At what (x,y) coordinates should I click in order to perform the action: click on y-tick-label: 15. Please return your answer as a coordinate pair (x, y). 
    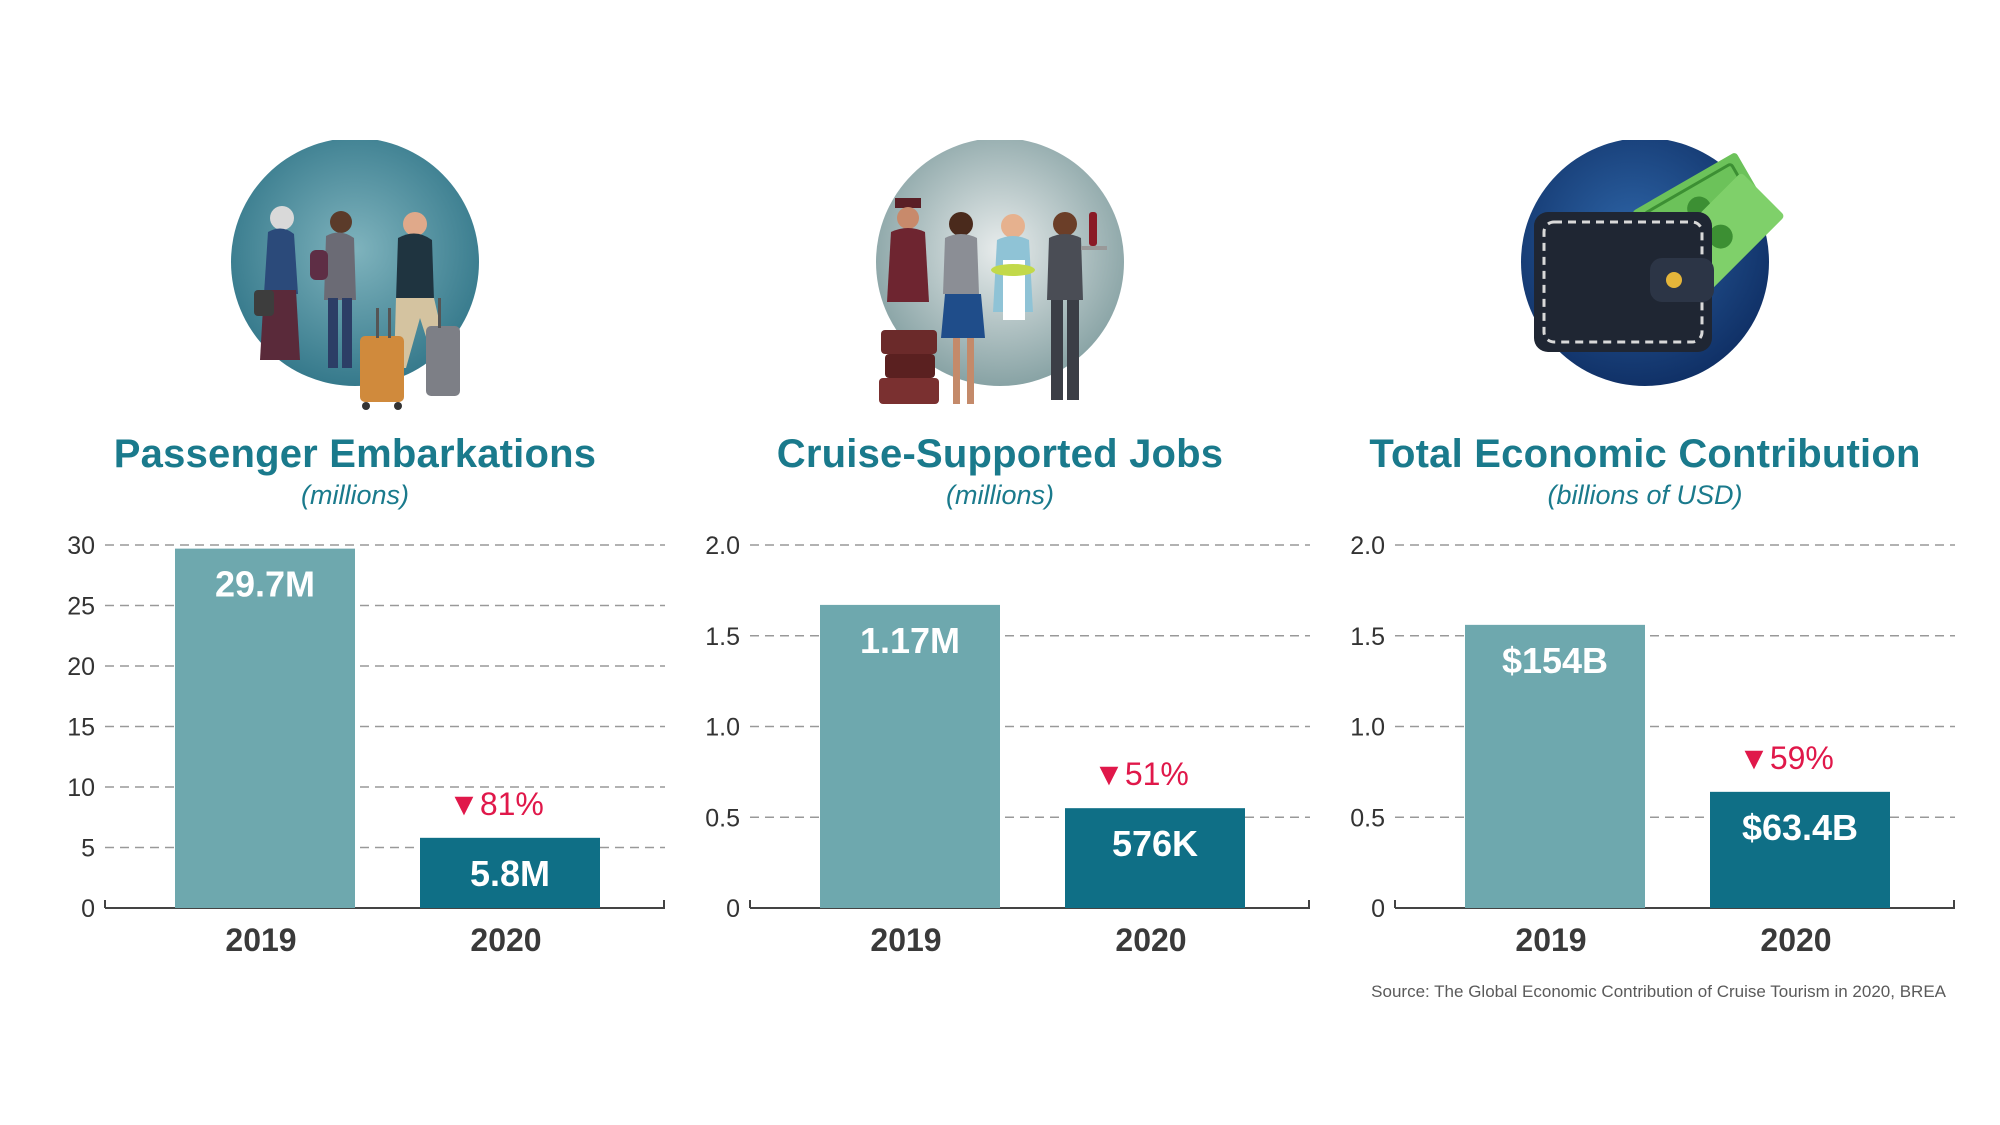
    Looking at the image, I should click on (81, 728).